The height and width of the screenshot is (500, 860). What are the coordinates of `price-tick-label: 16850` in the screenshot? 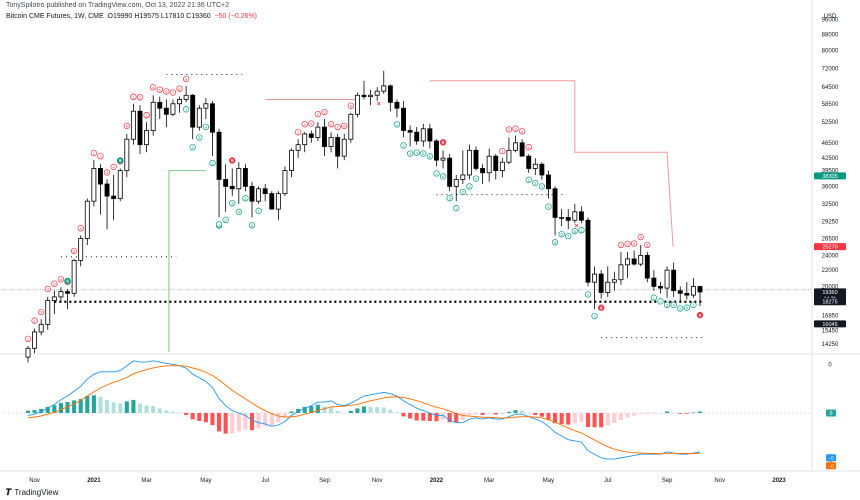 It's located at (830, 317).